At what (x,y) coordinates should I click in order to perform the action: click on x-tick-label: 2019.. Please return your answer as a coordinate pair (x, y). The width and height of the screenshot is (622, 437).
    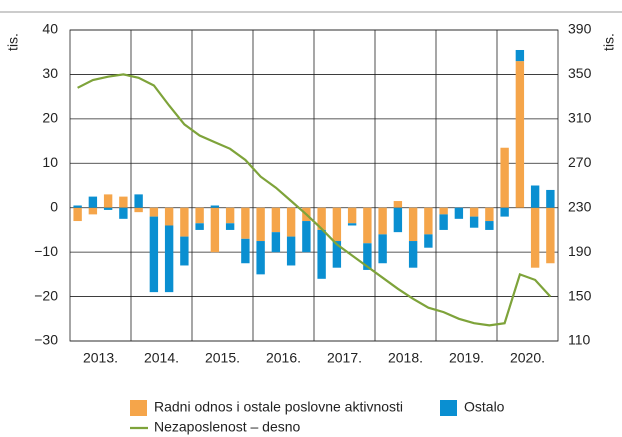
    Looking at the image, I should click on (466, 358).